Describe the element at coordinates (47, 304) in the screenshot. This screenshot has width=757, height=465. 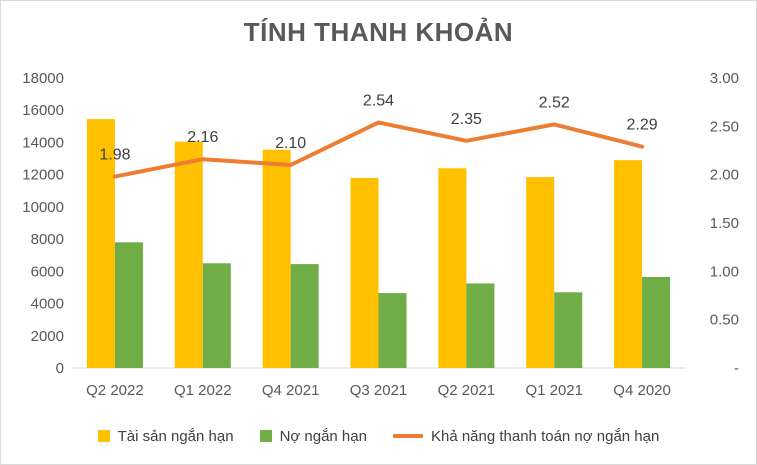
I see `left-axis-tick-label: 4000` at that location.